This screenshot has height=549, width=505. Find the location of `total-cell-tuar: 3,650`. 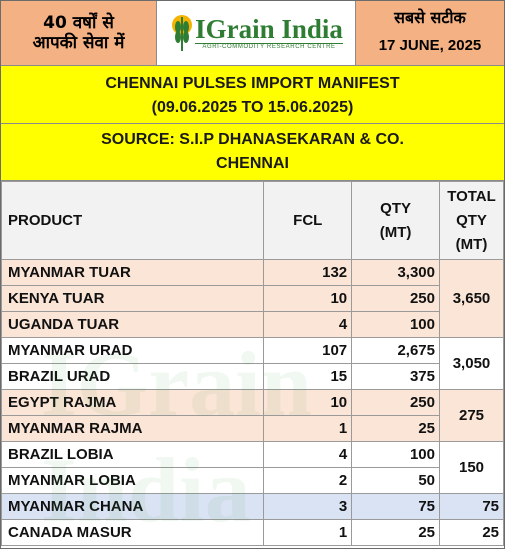

total-cell-tuar: 3,650 is located at coordinates (471, 298).